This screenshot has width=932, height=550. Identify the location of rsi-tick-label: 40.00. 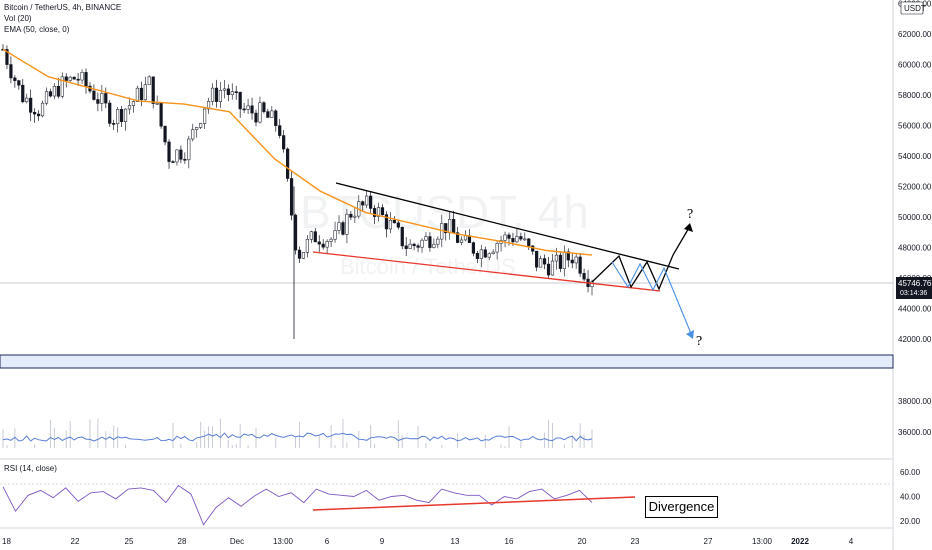
(910, 497).